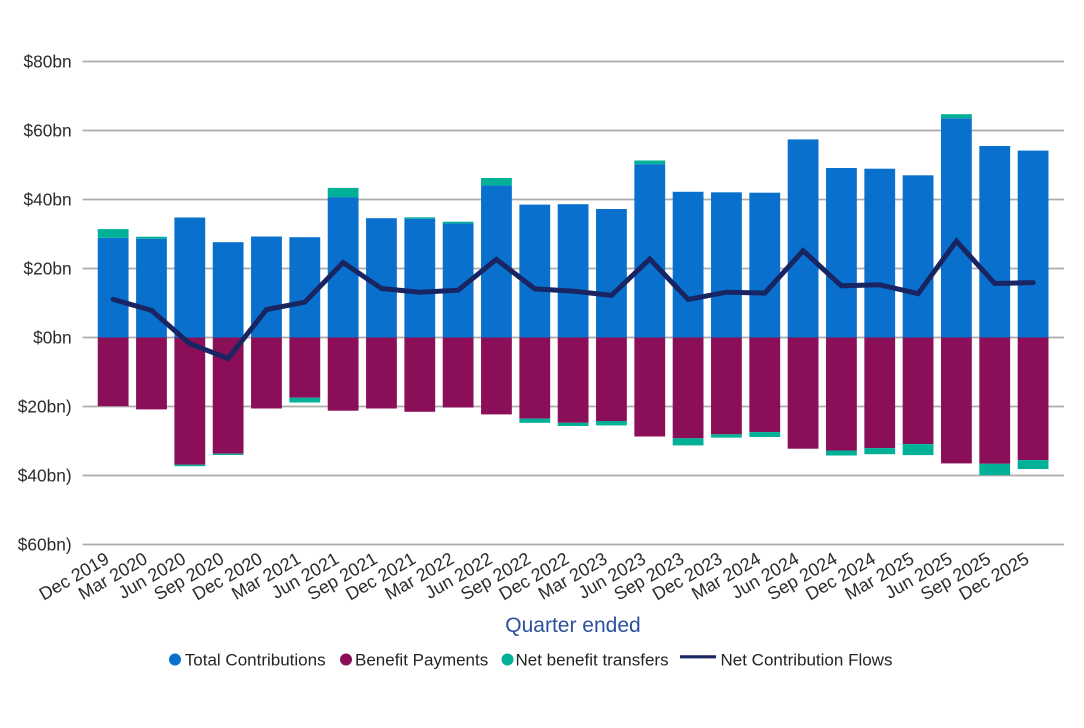  I want to click on svg-text: $80bn, so click(48, 61).